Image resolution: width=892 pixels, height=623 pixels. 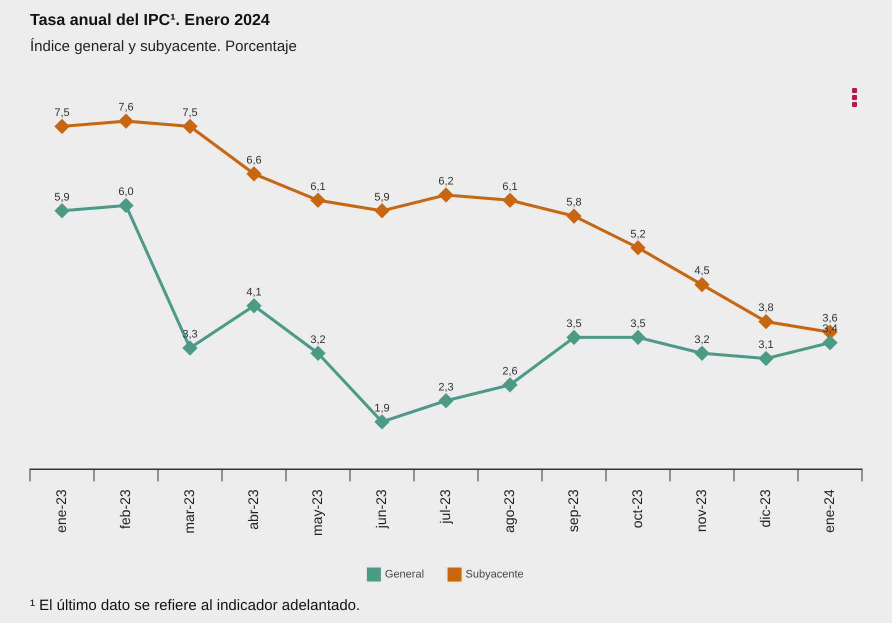 I want to click on x-tick-label: jun-23, so click(x=380, y=509).